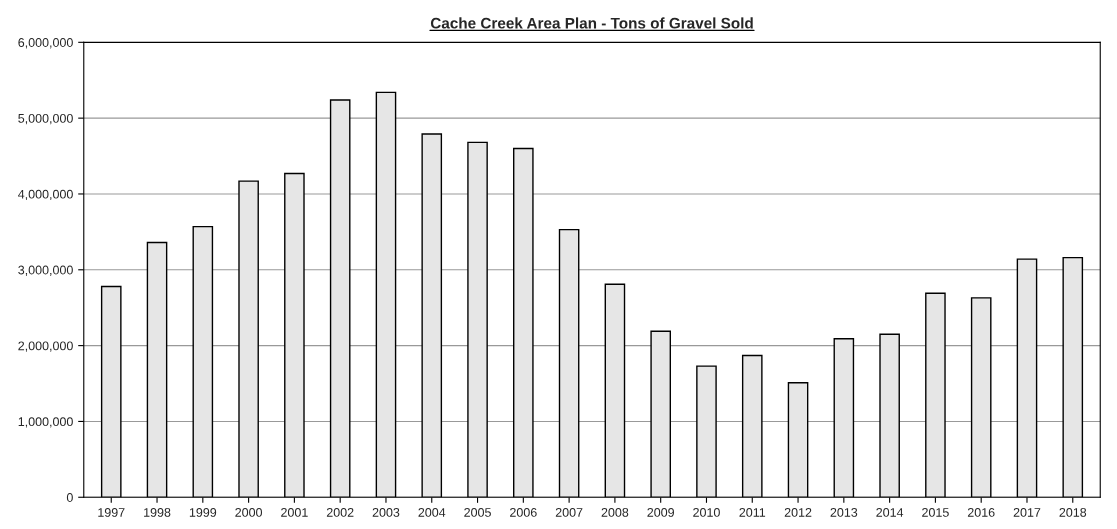  What do you see at coordinates (111, 512) in the screenshot?
I see `x-tick-label: 1997` at bounding box center [111, 512].